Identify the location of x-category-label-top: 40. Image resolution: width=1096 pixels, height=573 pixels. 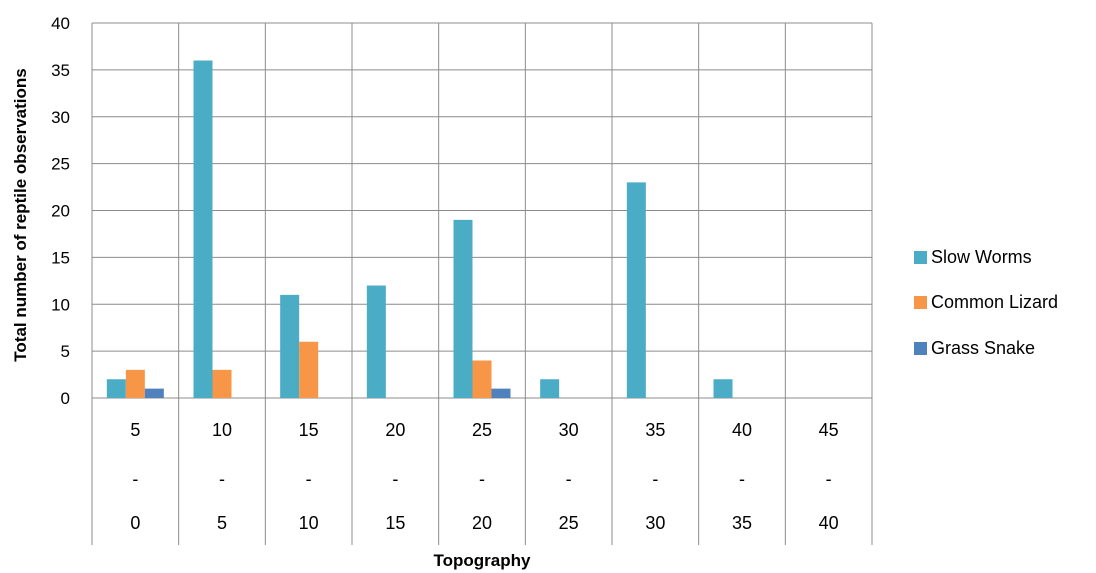
(742, 430).